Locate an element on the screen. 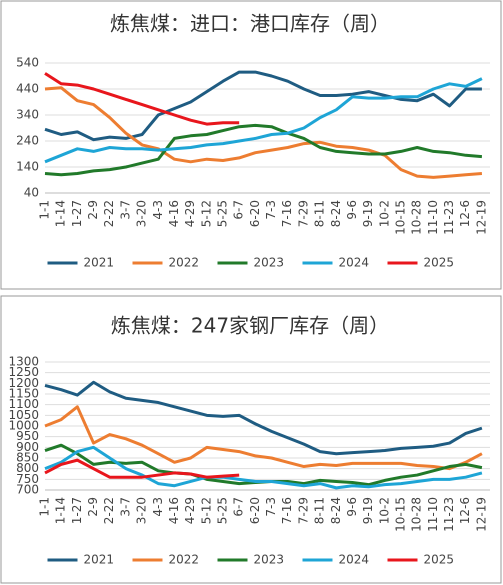 The width and height of the screenshot is (503, 585). y-tick-label: 1000 is located at coordinates (23, 426).